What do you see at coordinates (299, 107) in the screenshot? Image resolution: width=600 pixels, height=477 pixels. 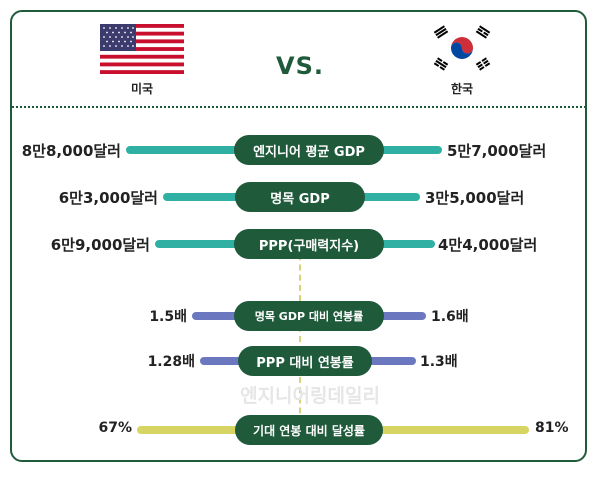 I see `section-divider` at bounding box center [299, 107].